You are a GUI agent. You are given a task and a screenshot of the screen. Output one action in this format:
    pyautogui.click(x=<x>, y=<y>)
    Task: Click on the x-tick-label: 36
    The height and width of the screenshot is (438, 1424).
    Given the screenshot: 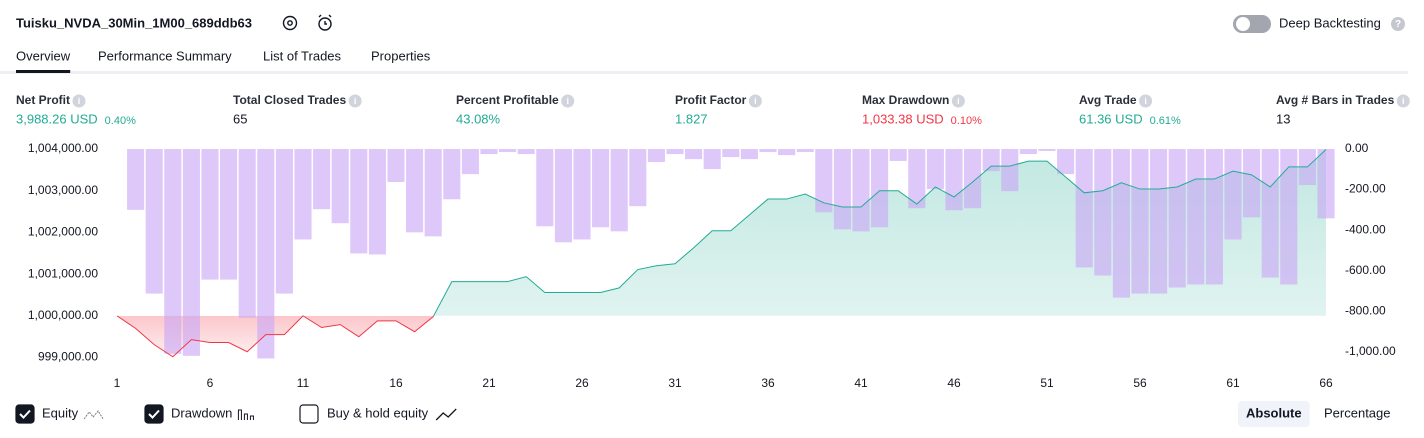 What is the action you would take?
    pyautogui.click(x=768, y=383)
    